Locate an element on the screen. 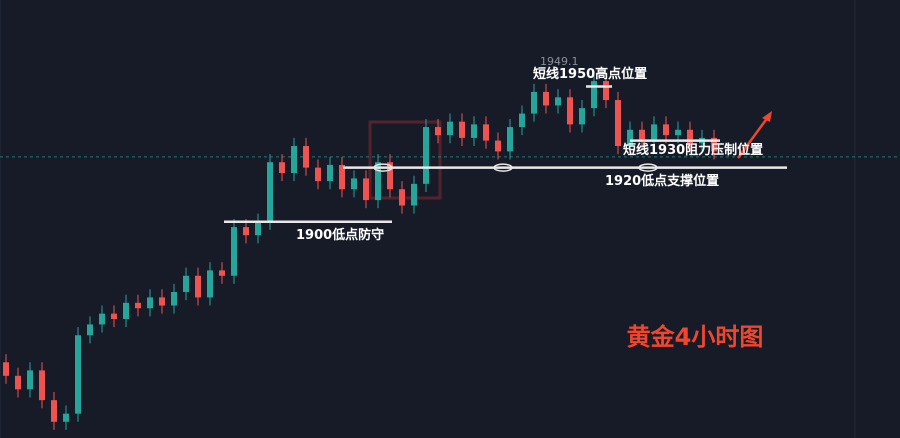  level-label: 1900低点防守 is located at coordinates (340, 235).